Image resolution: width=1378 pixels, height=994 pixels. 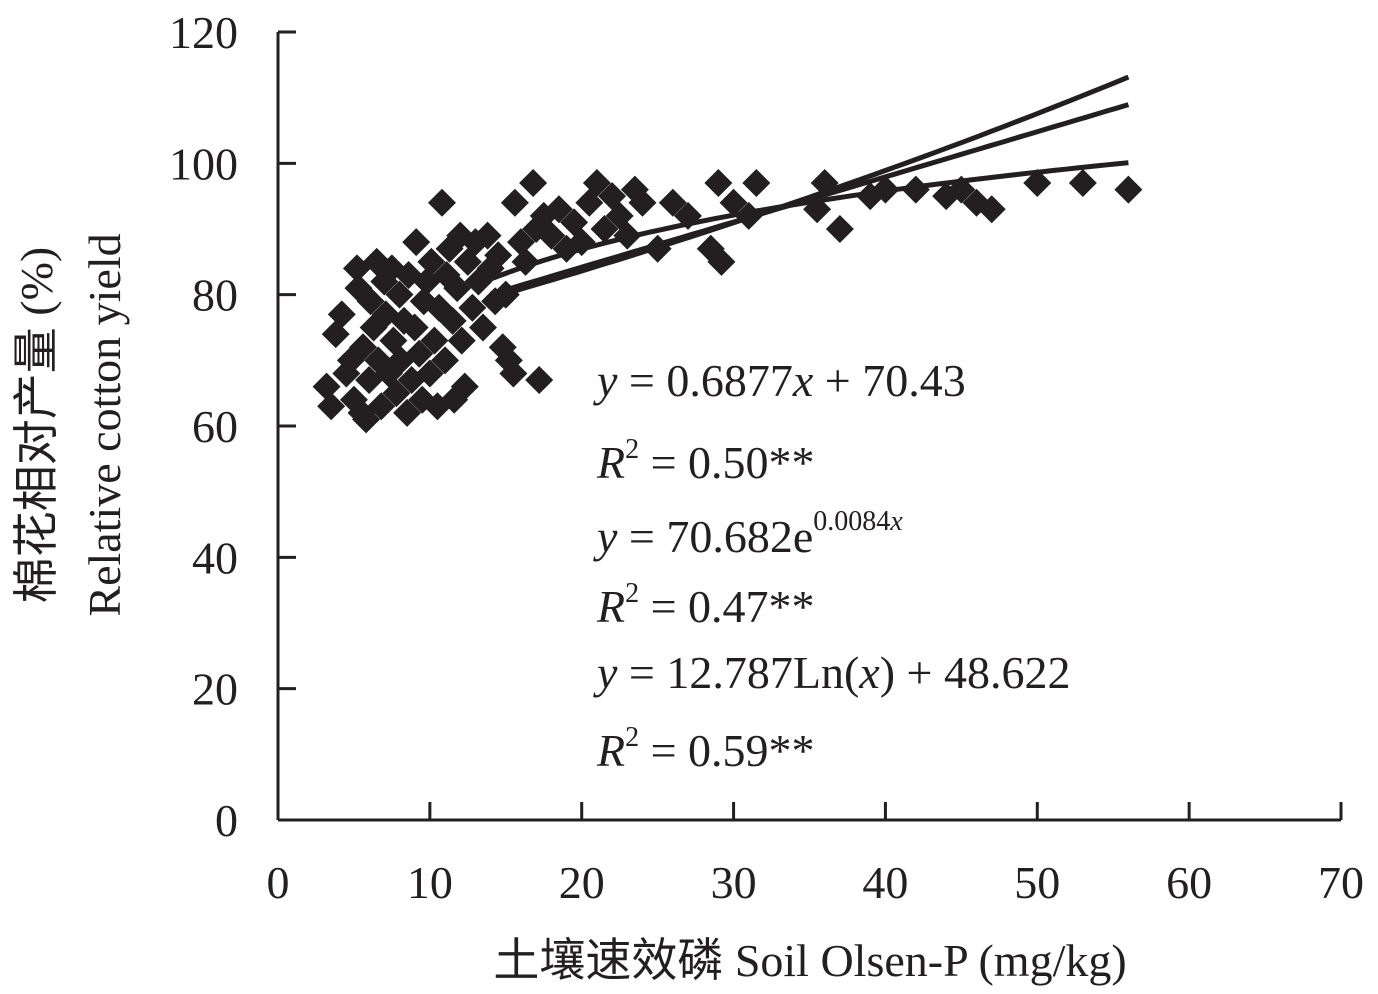 What do you see at coordinates (869, 672) in the screenshot?
I see `eq3-x: x` at bounding box center [869, 672].